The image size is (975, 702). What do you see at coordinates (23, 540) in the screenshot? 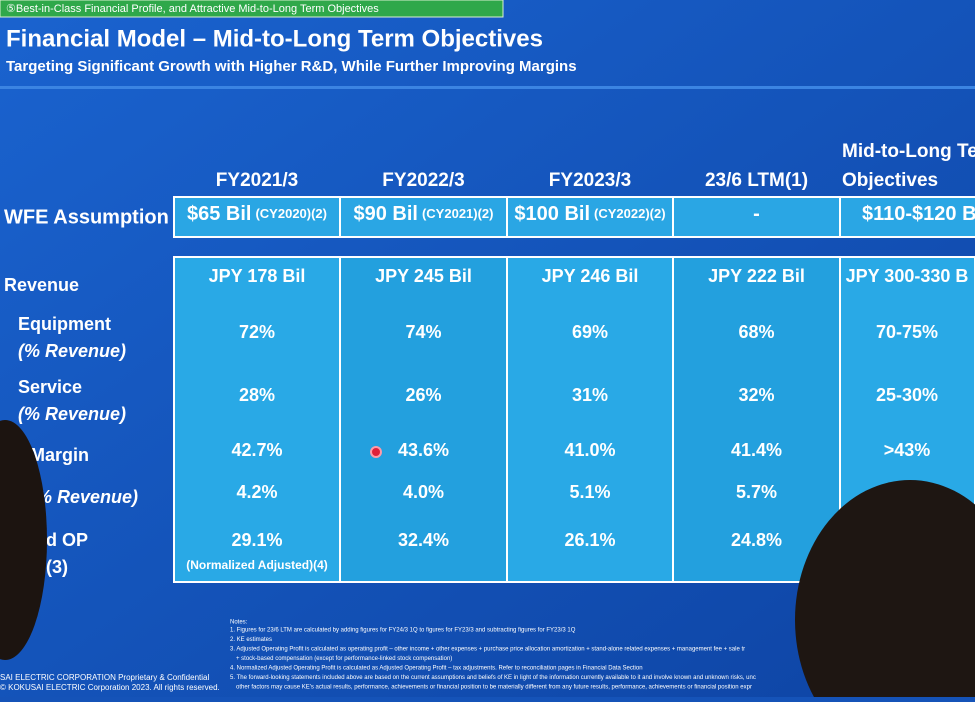
I see `head-left` at bounding box center [23, 540].